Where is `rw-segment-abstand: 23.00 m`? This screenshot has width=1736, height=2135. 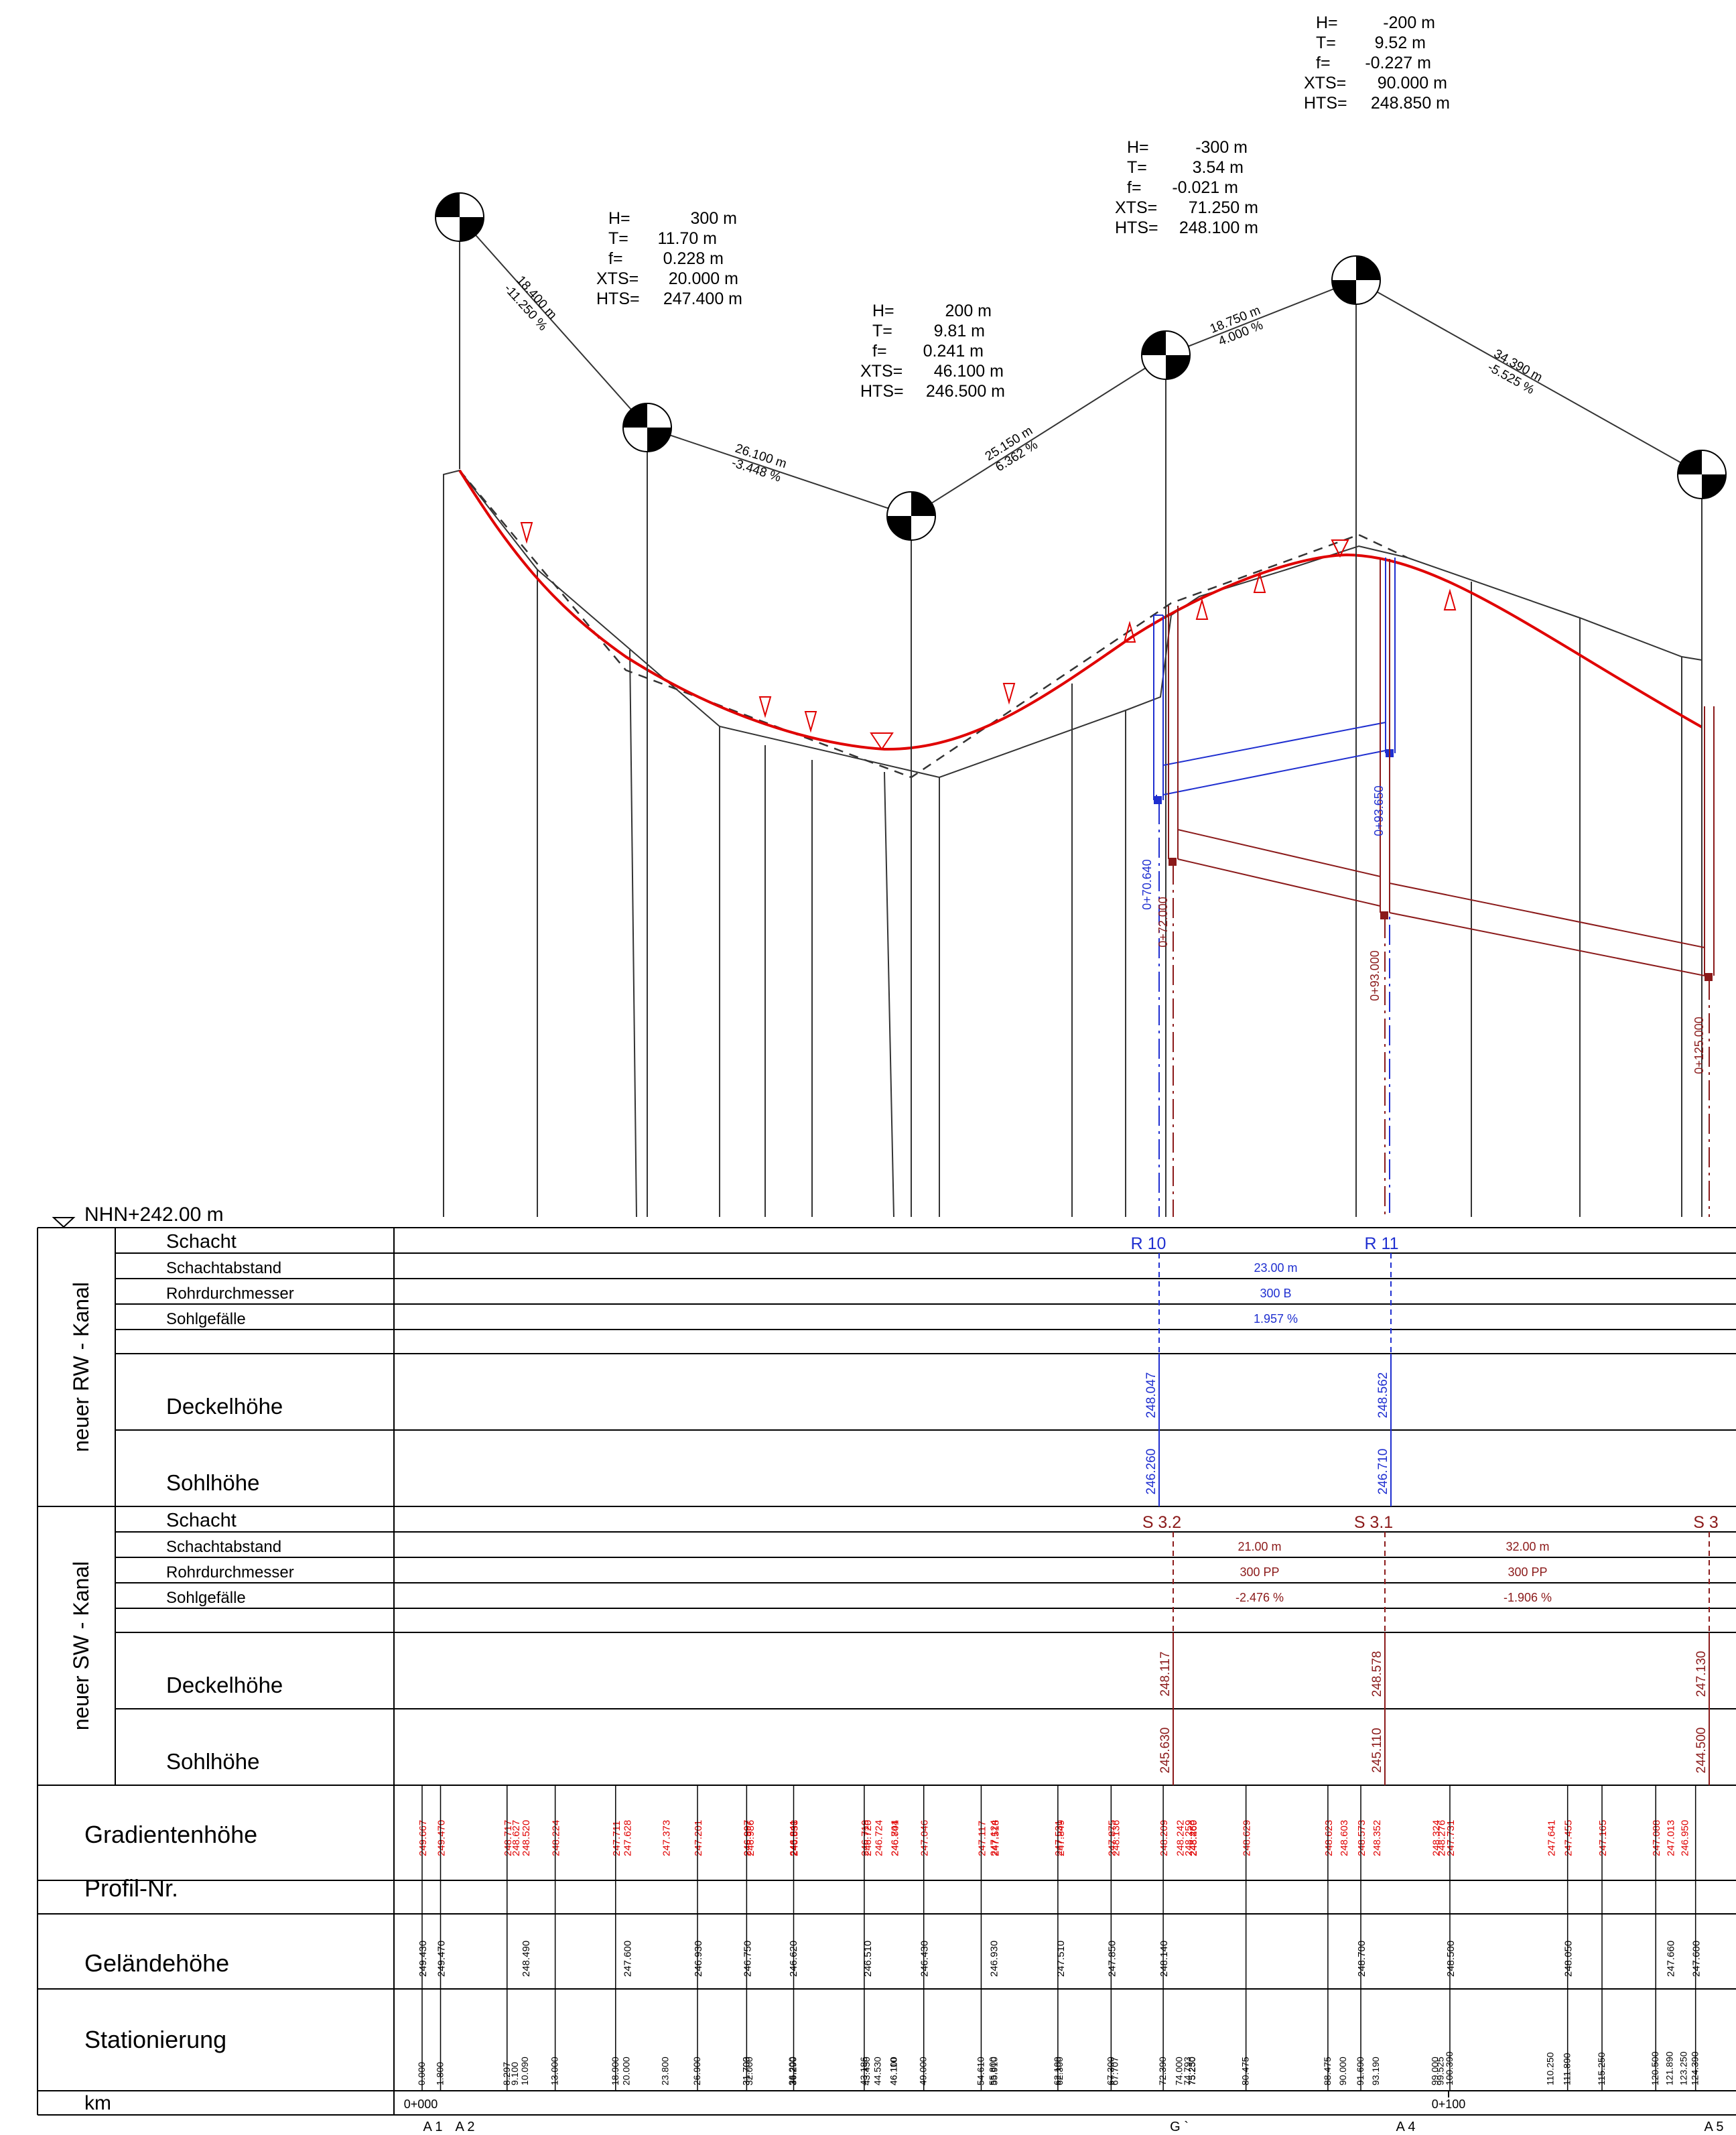 rw-segment-abstand: 23.00 m is located at coordinates (1275, 1268).